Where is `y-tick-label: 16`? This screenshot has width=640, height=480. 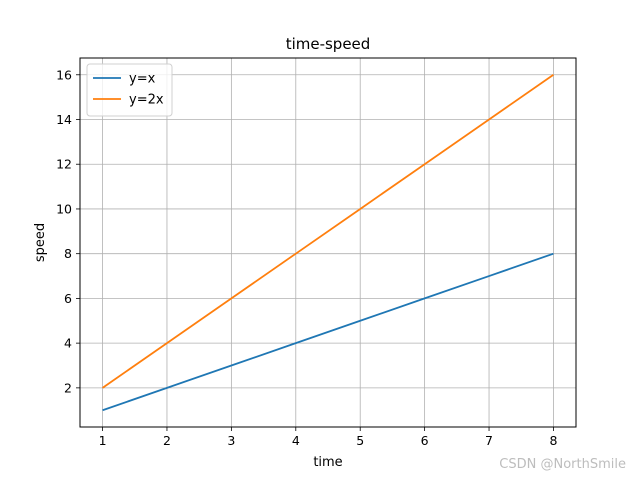
y-tick-label: 16 is located at coordinates (64, 74).